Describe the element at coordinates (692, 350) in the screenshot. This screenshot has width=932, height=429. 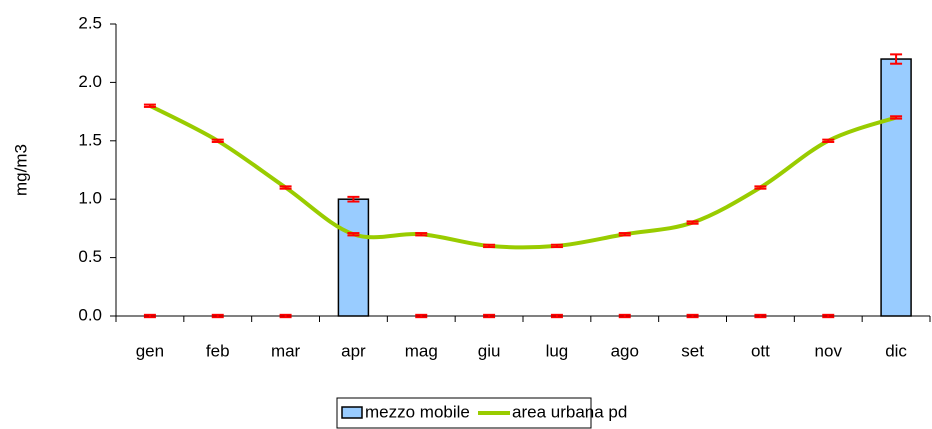
I see `x-tick-label: set` at that location.